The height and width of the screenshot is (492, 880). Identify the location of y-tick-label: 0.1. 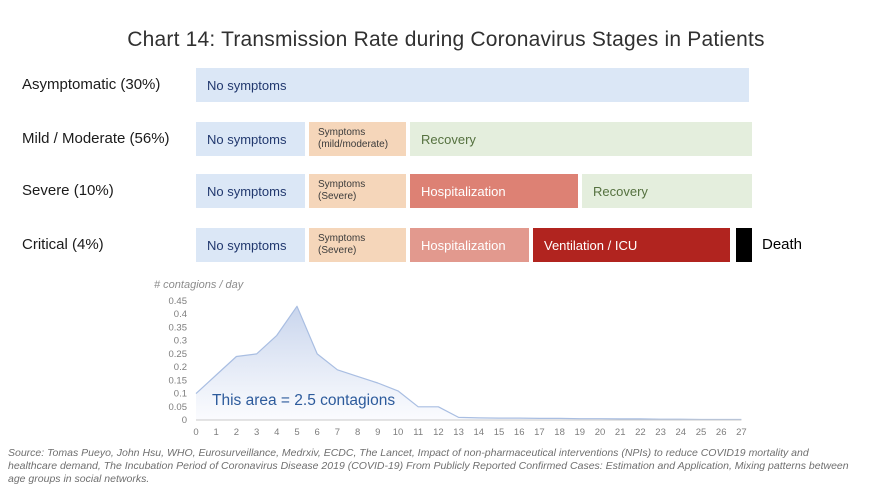
(180, 394).